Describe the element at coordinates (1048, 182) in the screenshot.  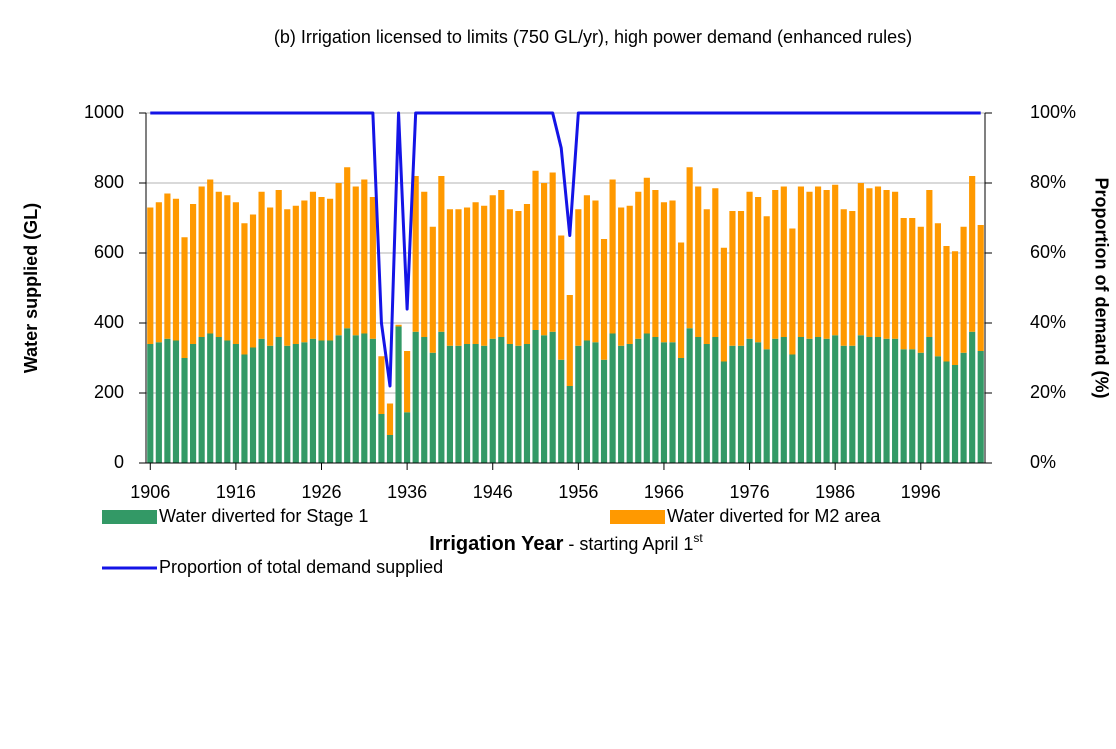
I see `y2-tick-label: 80%` at that location.